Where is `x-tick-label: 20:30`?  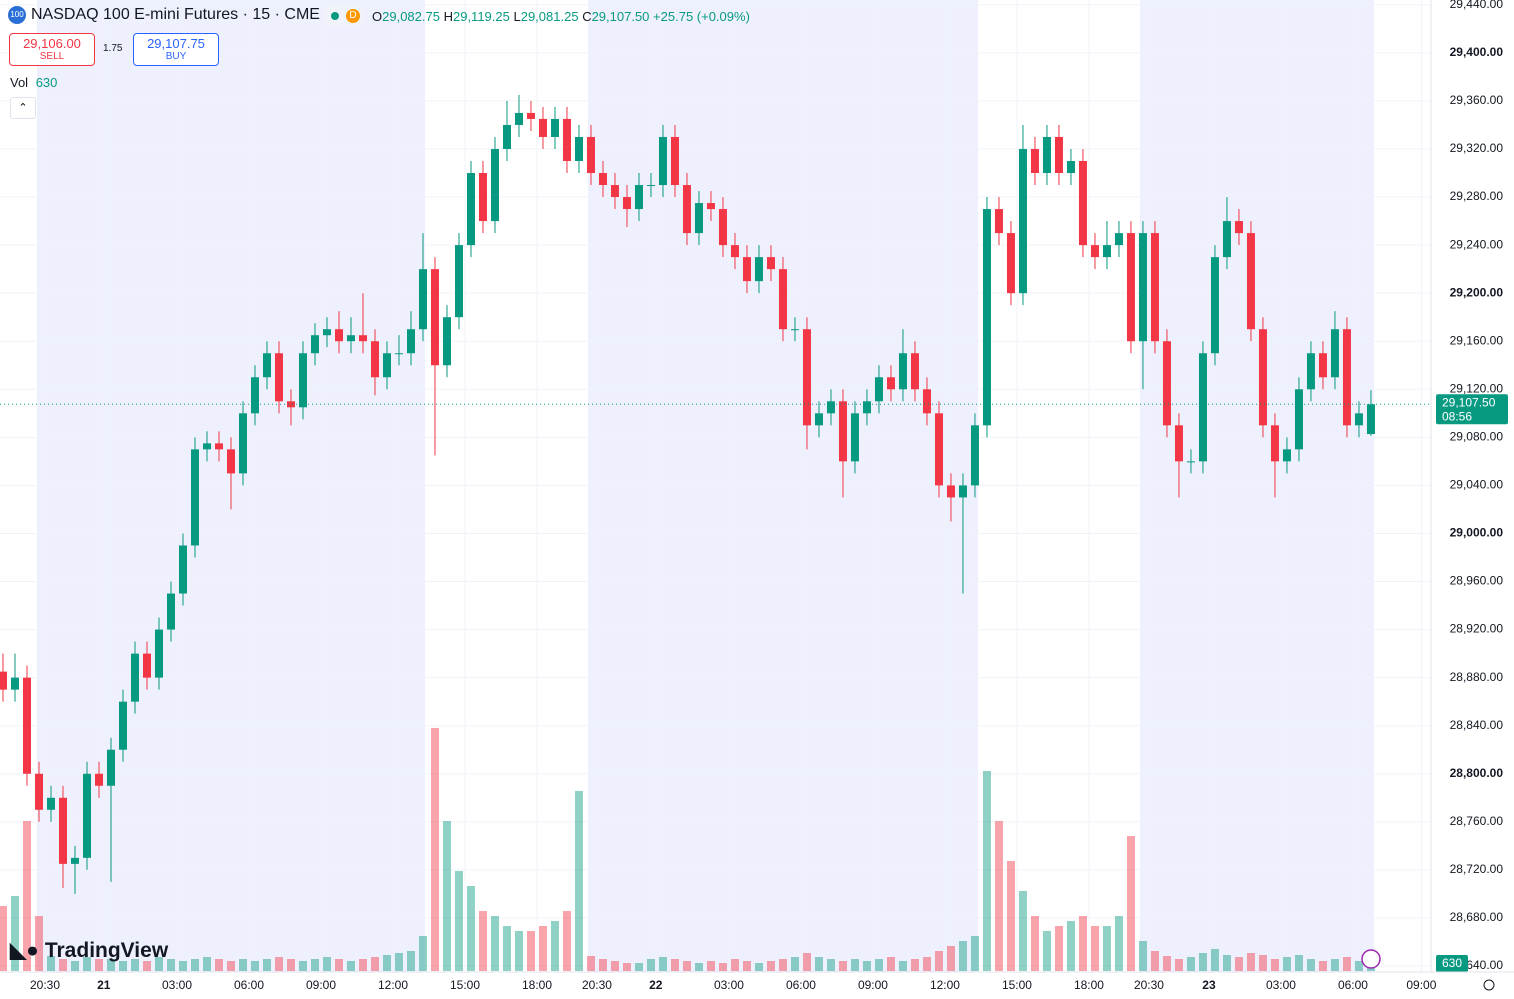 x-tick-label: 20:30 is located at coordinates (597, 985).